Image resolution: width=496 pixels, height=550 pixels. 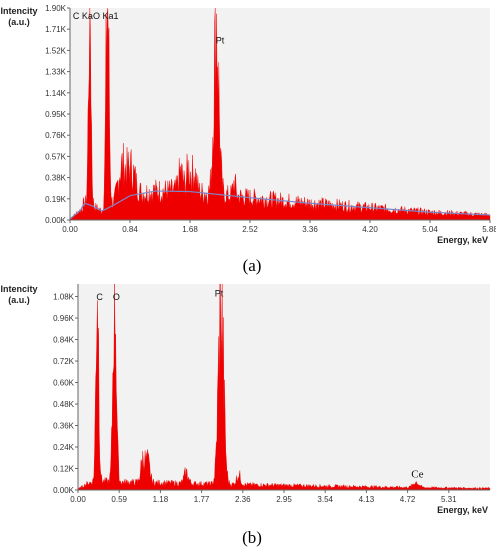 I want to click on x-tick-label: 5.04, so click(x=430, y=229).